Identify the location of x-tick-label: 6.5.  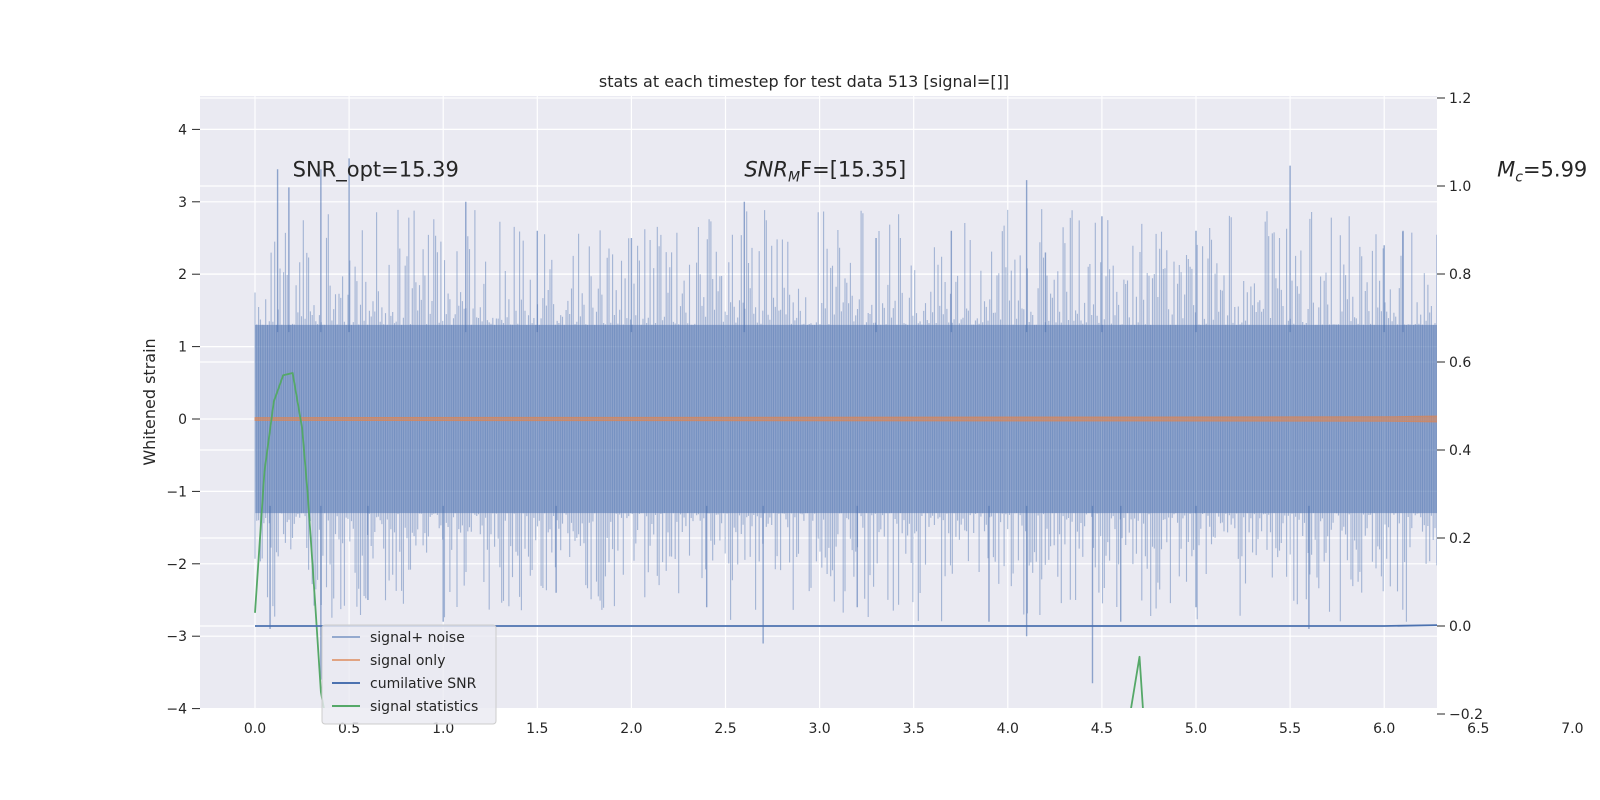
(1478, 729).